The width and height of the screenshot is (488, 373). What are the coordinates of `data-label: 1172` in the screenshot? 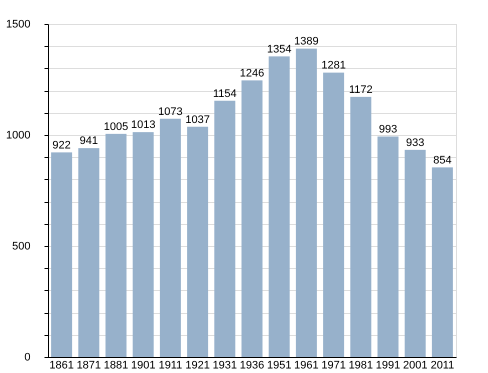 It's located at (360, 90).